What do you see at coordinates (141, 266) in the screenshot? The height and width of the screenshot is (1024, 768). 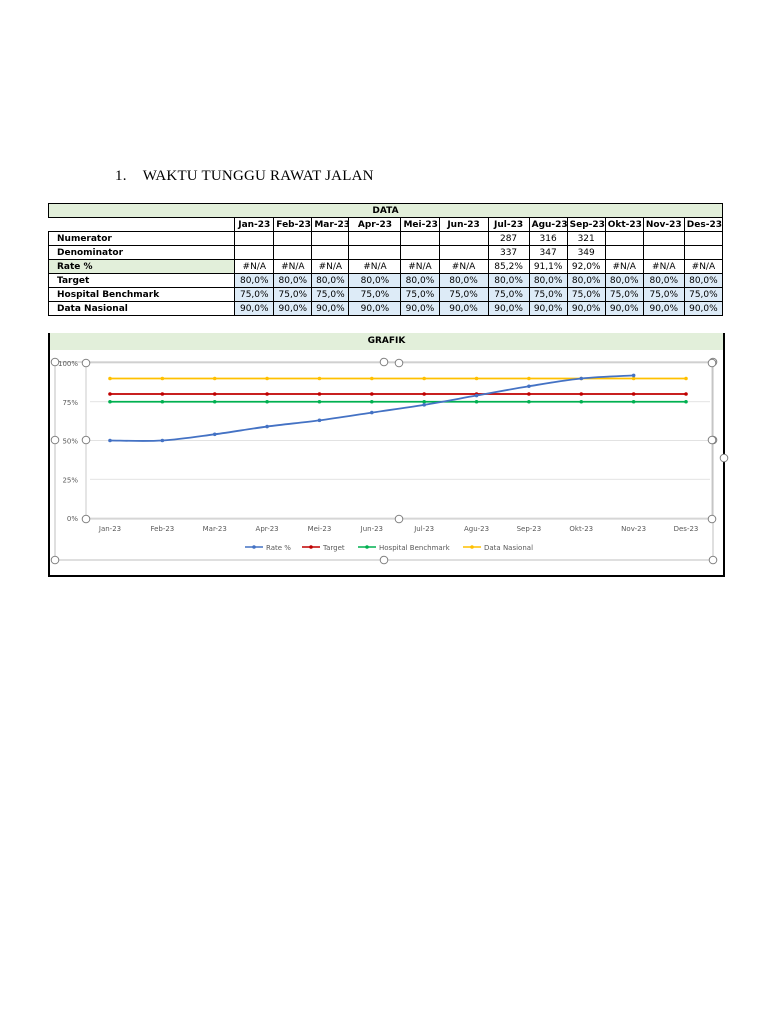 I see `row-label: Rate %` at bounding box center [141, 266].